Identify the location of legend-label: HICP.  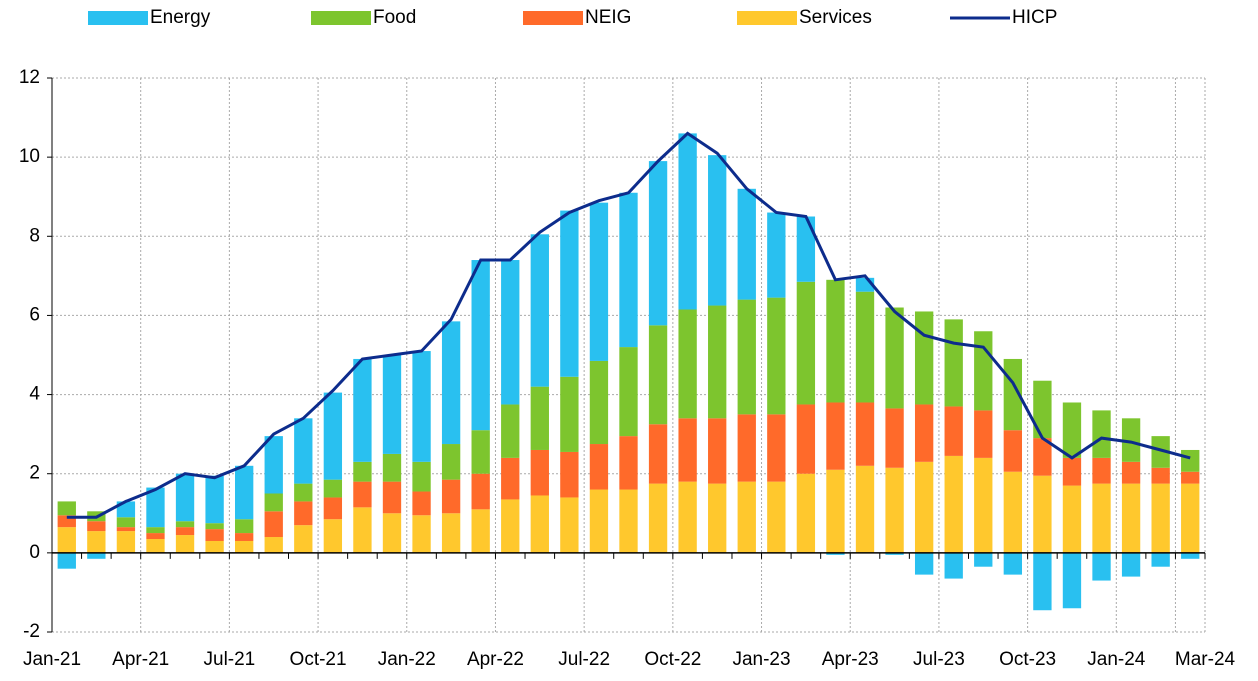
(1034, 17).